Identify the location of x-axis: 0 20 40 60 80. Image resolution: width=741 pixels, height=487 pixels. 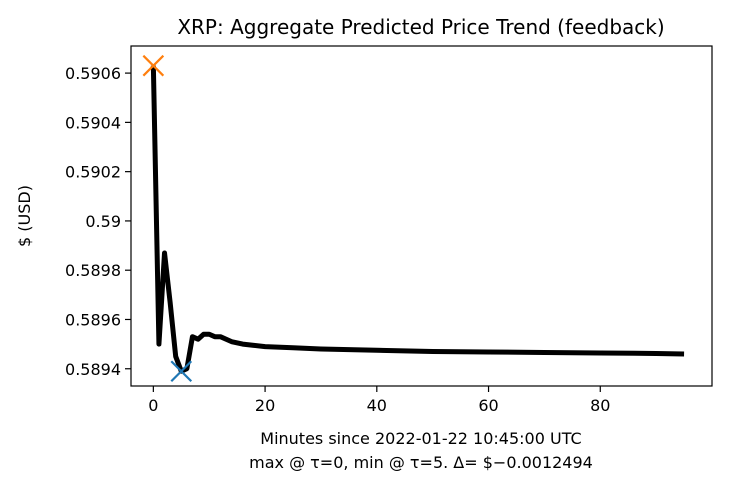
(379, 400).